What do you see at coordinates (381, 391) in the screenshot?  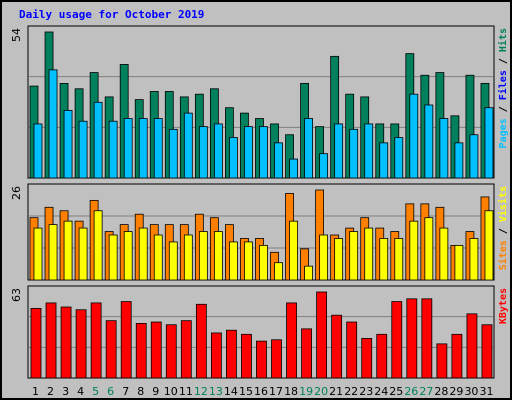 I see `x-tick-label: 24` at bounding box center [381, 391].